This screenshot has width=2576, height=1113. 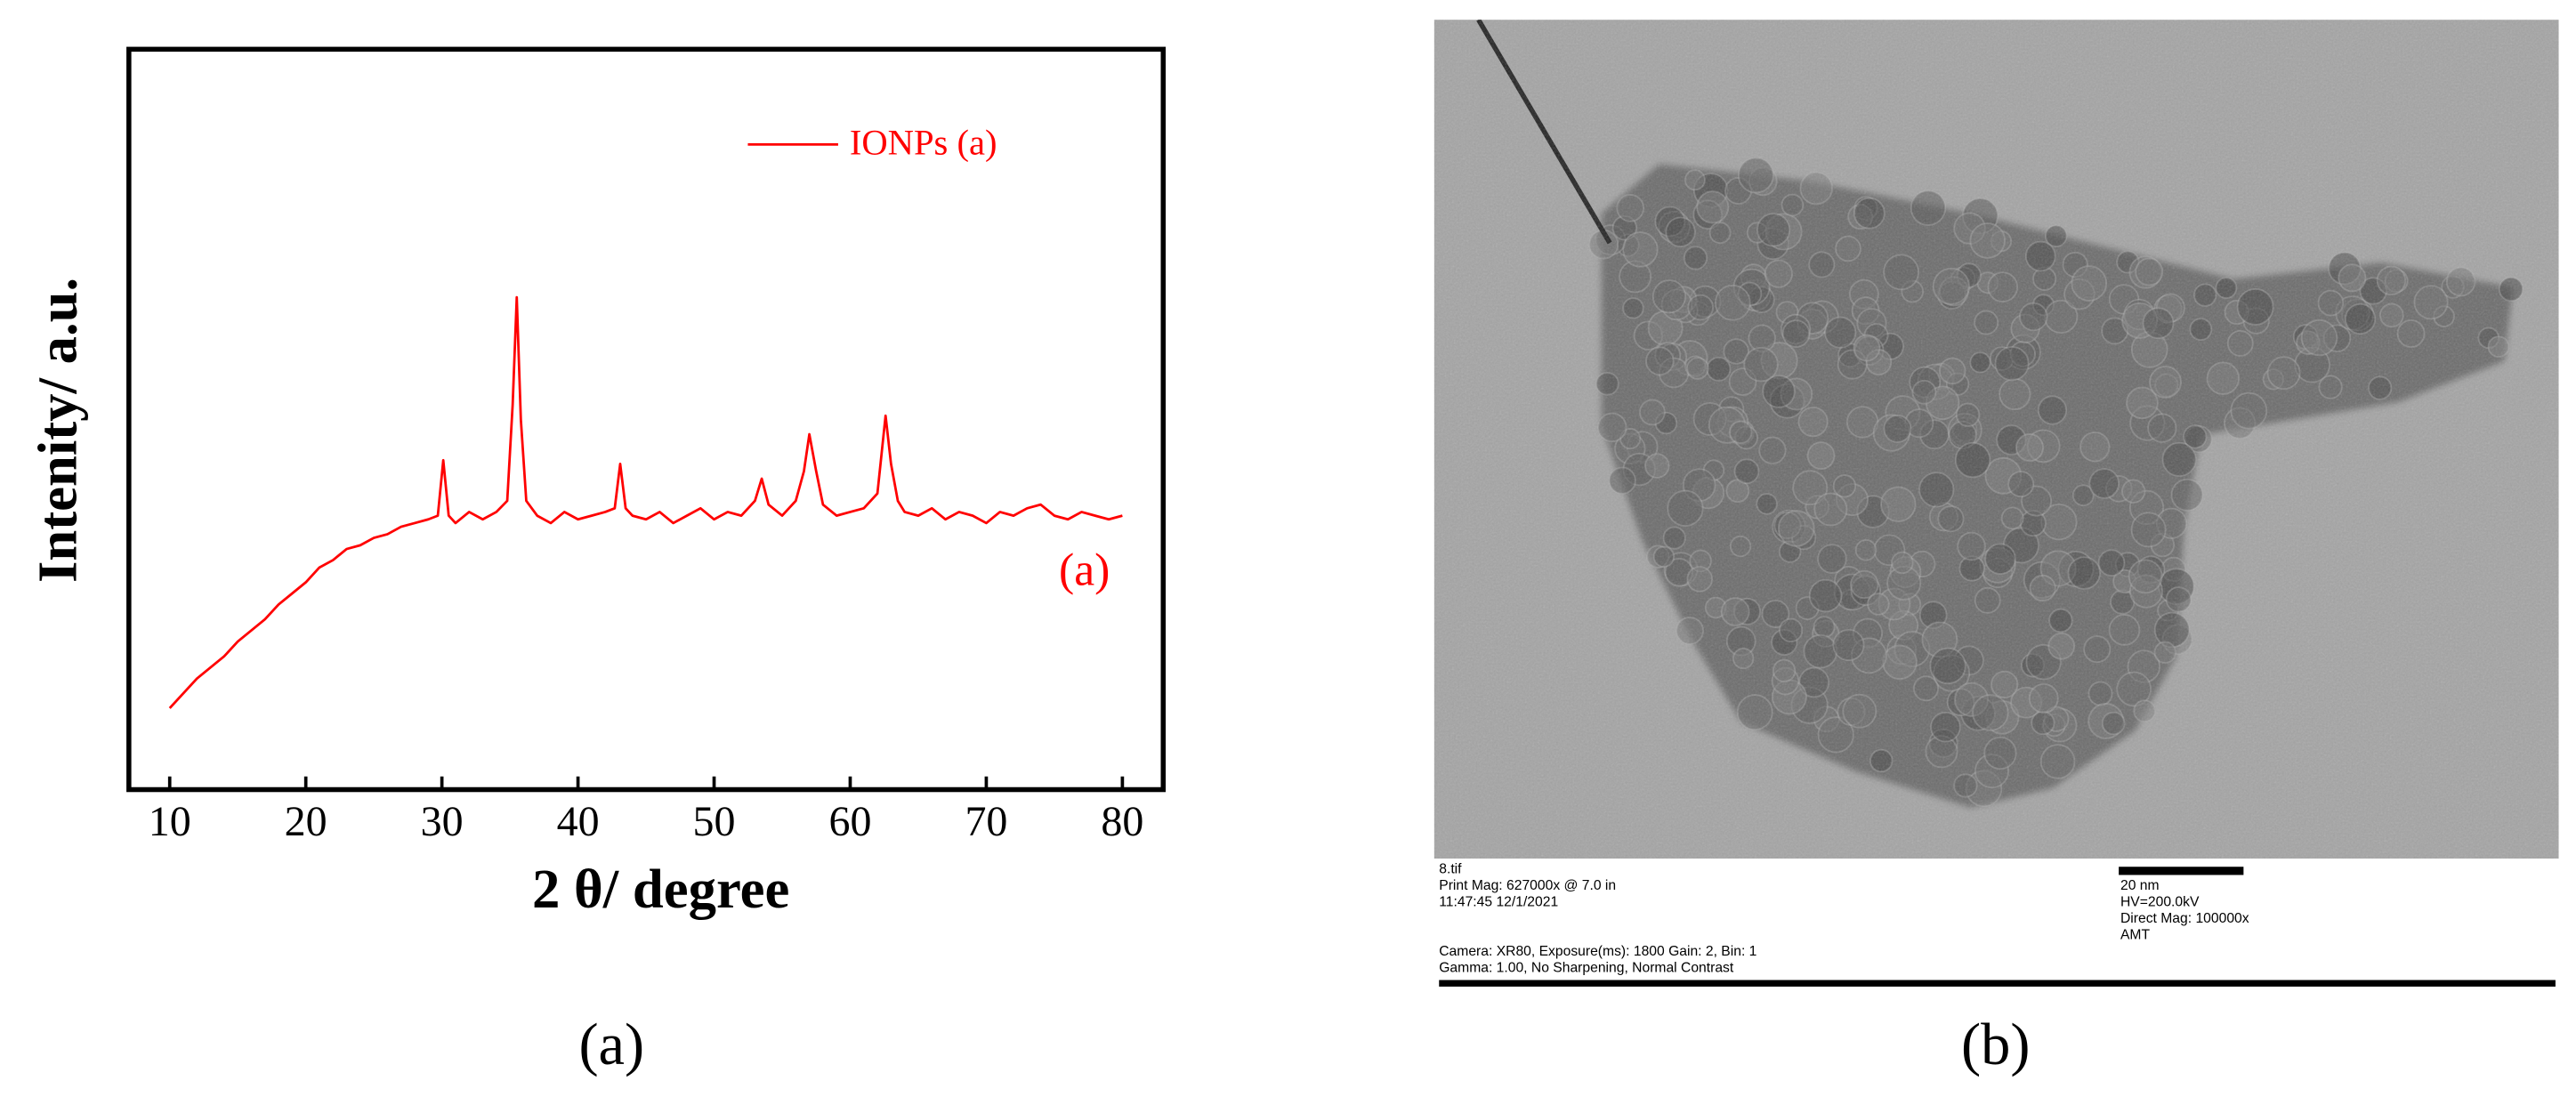 What do you see at coordinates (1122, 821) in the screenshot?
I see `x-tick-label: 80` at bounding box center [1122, 821].